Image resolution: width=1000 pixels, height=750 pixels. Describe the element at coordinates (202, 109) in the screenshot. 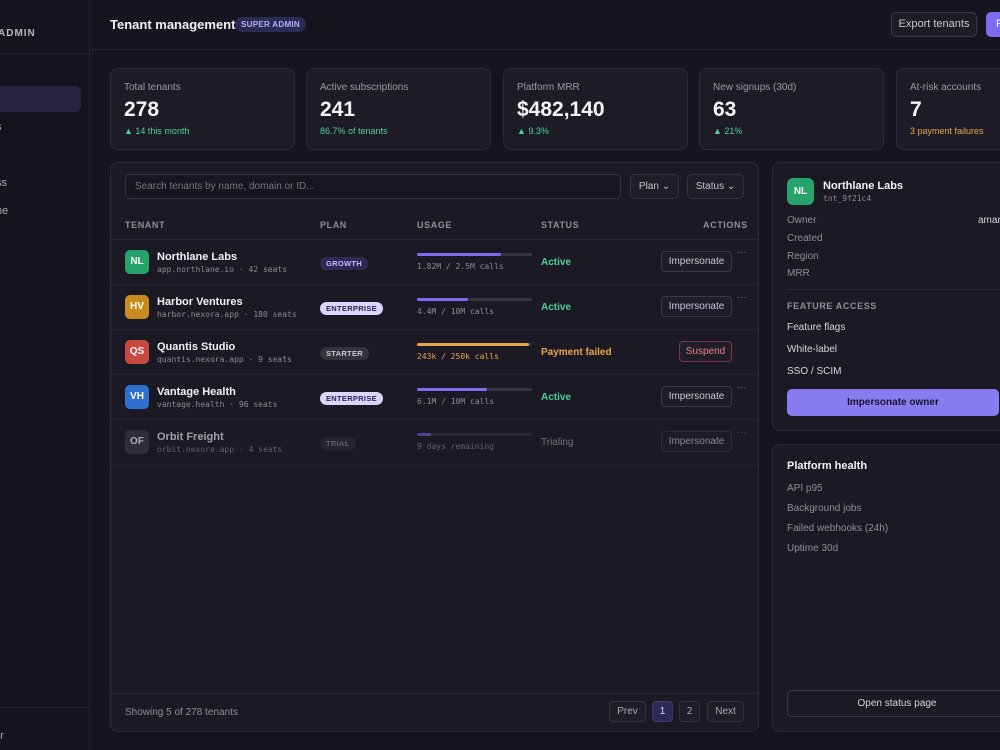

I see `stat-card-total-tenants: Total tenants 278 ▲ 14 this month` at that location.